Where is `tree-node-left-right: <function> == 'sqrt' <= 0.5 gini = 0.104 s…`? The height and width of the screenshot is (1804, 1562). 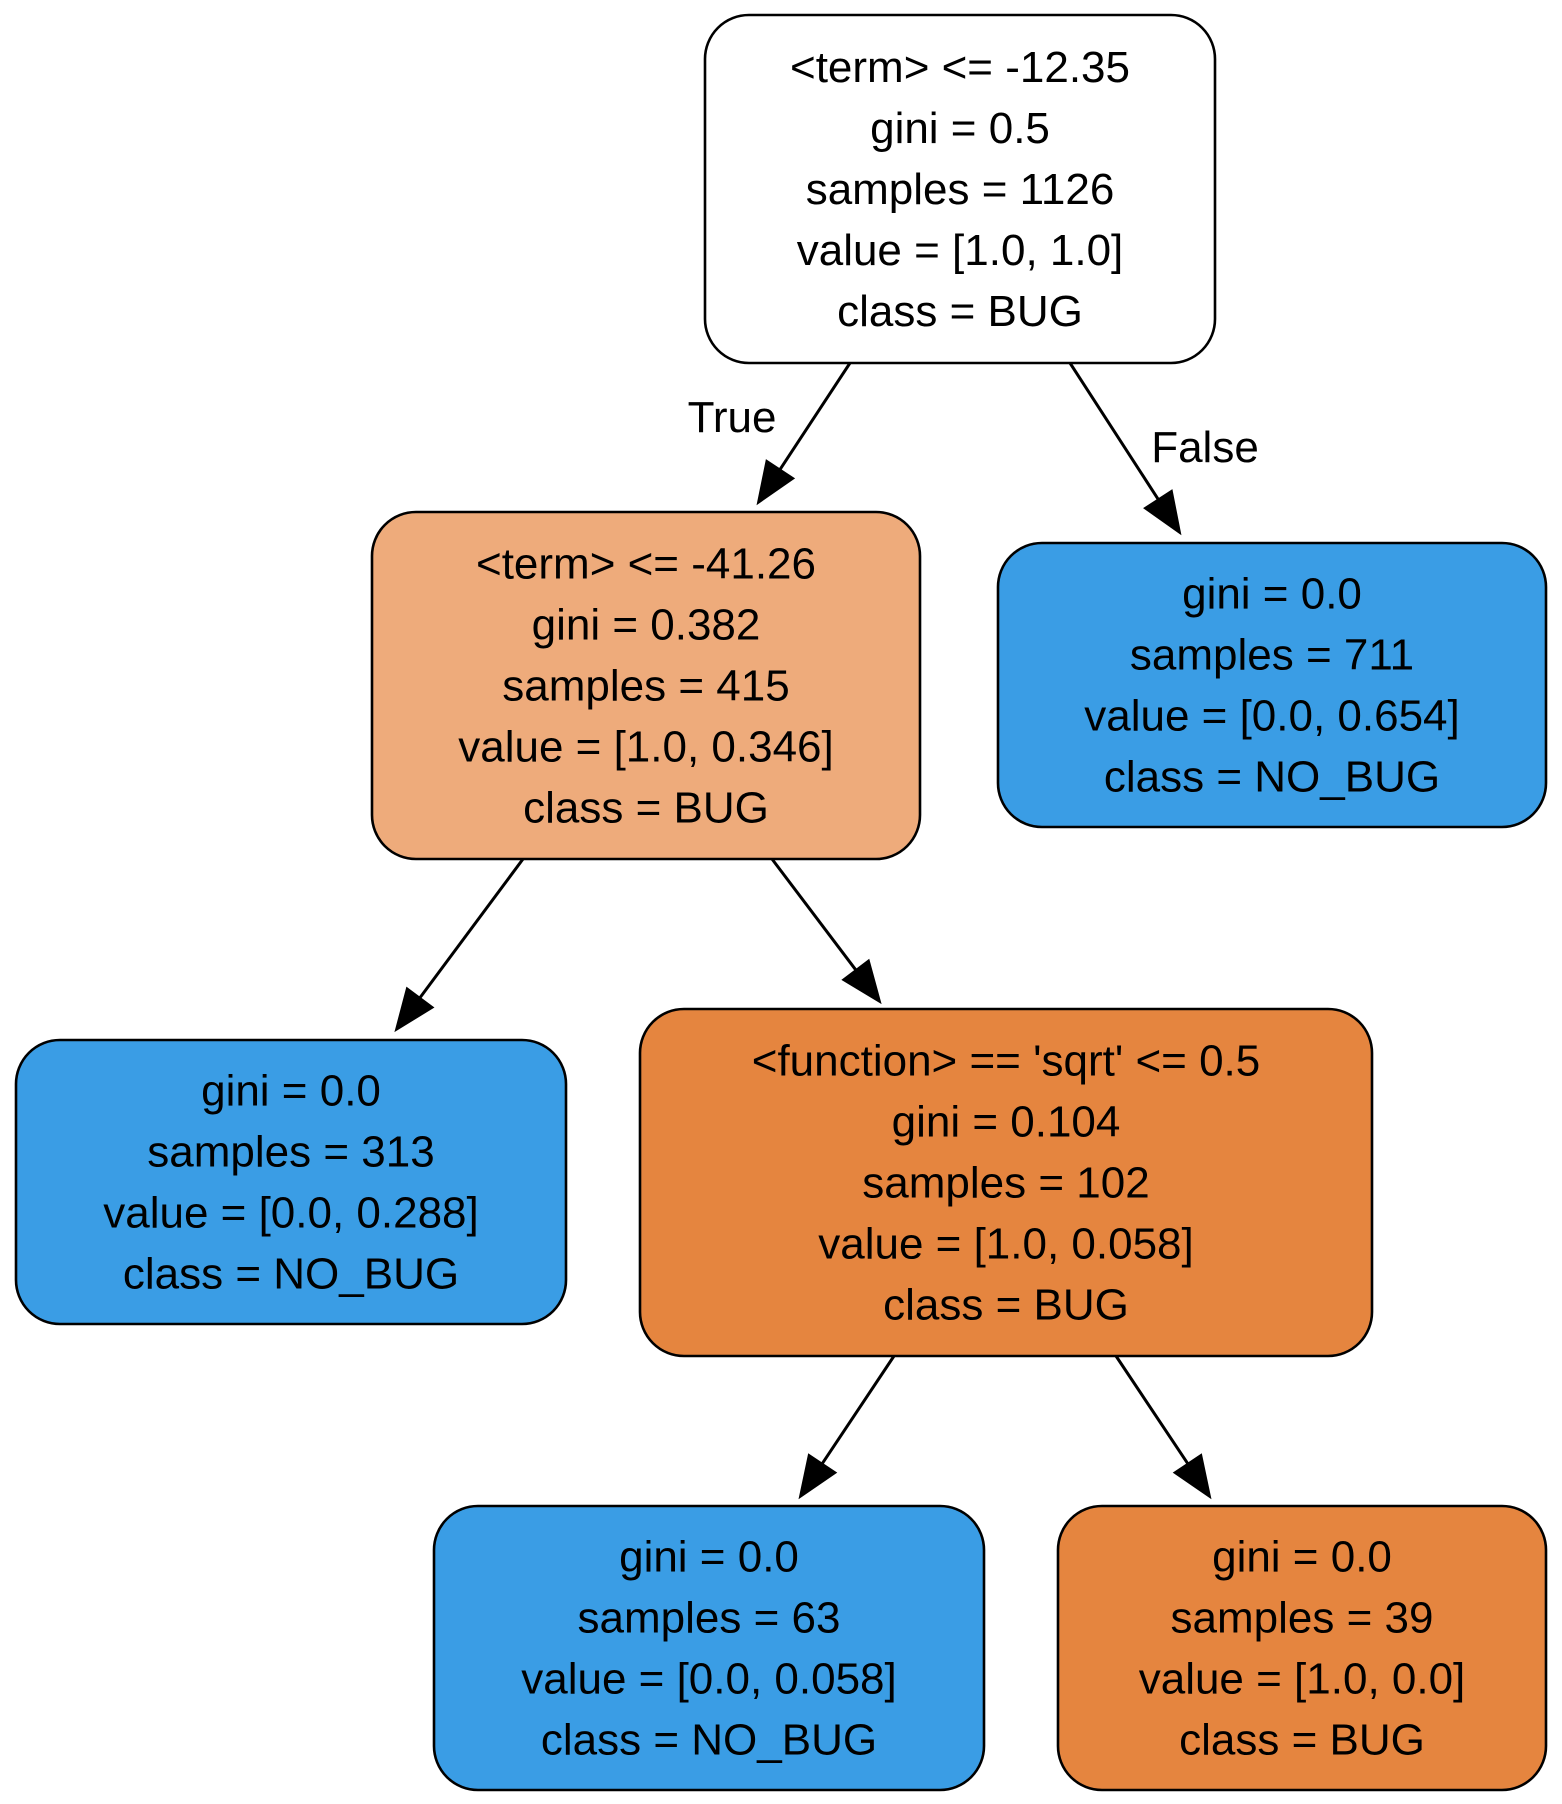
tree-node-left-right: <function> == 'sqrt' <= 0.5 gini = 0.104 s… is located at coordinates (1006, 1182).